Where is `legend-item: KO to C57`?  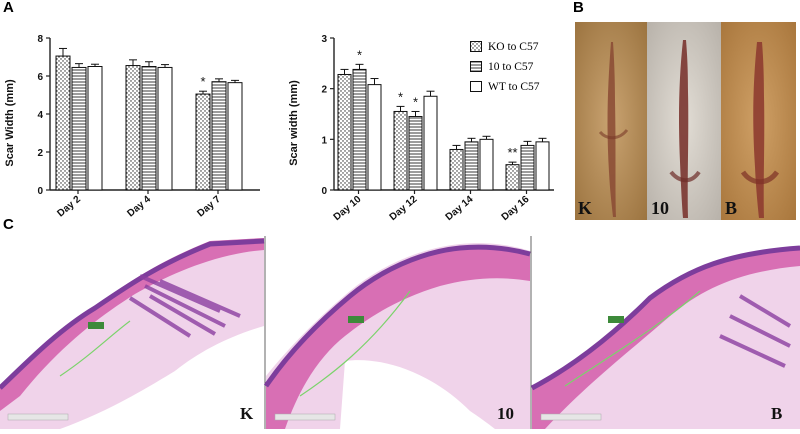 legend-item: KO to C57 is located at coordinates (519, 46).